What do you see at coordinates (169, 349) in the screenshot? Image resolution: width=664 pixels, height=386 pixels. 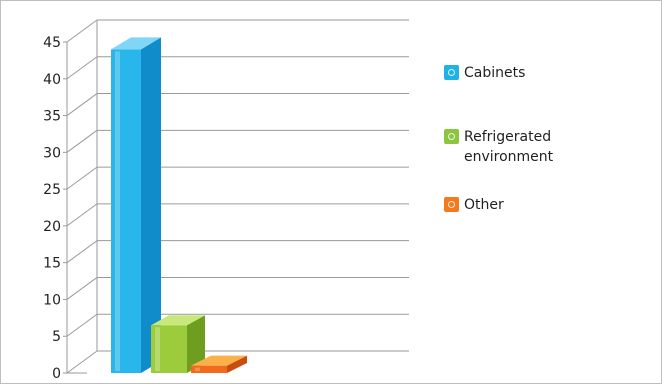 I see `bar-front-refrigerated-environment` at bounding box center [169, 349].